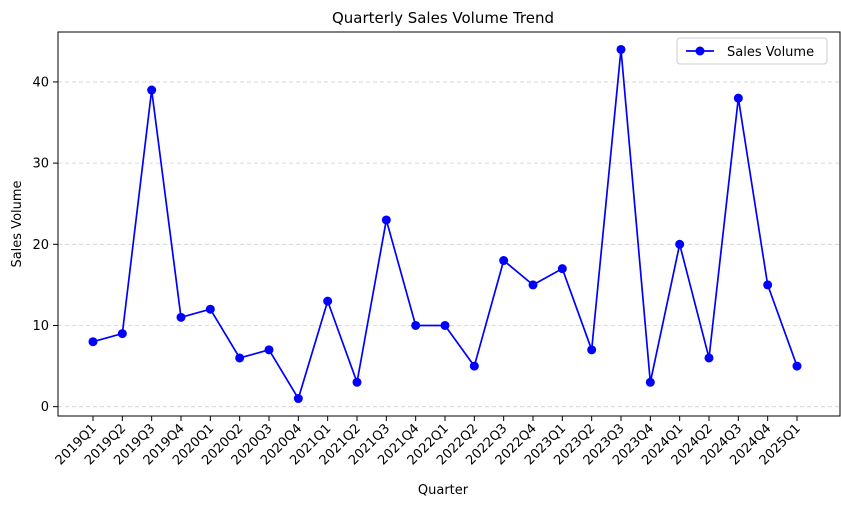 The image size is (841, 505). What do you see at coordinates (40, 245) in the screenshot?
I see `y-tick-label: 20` at bounding box center [40, 245].